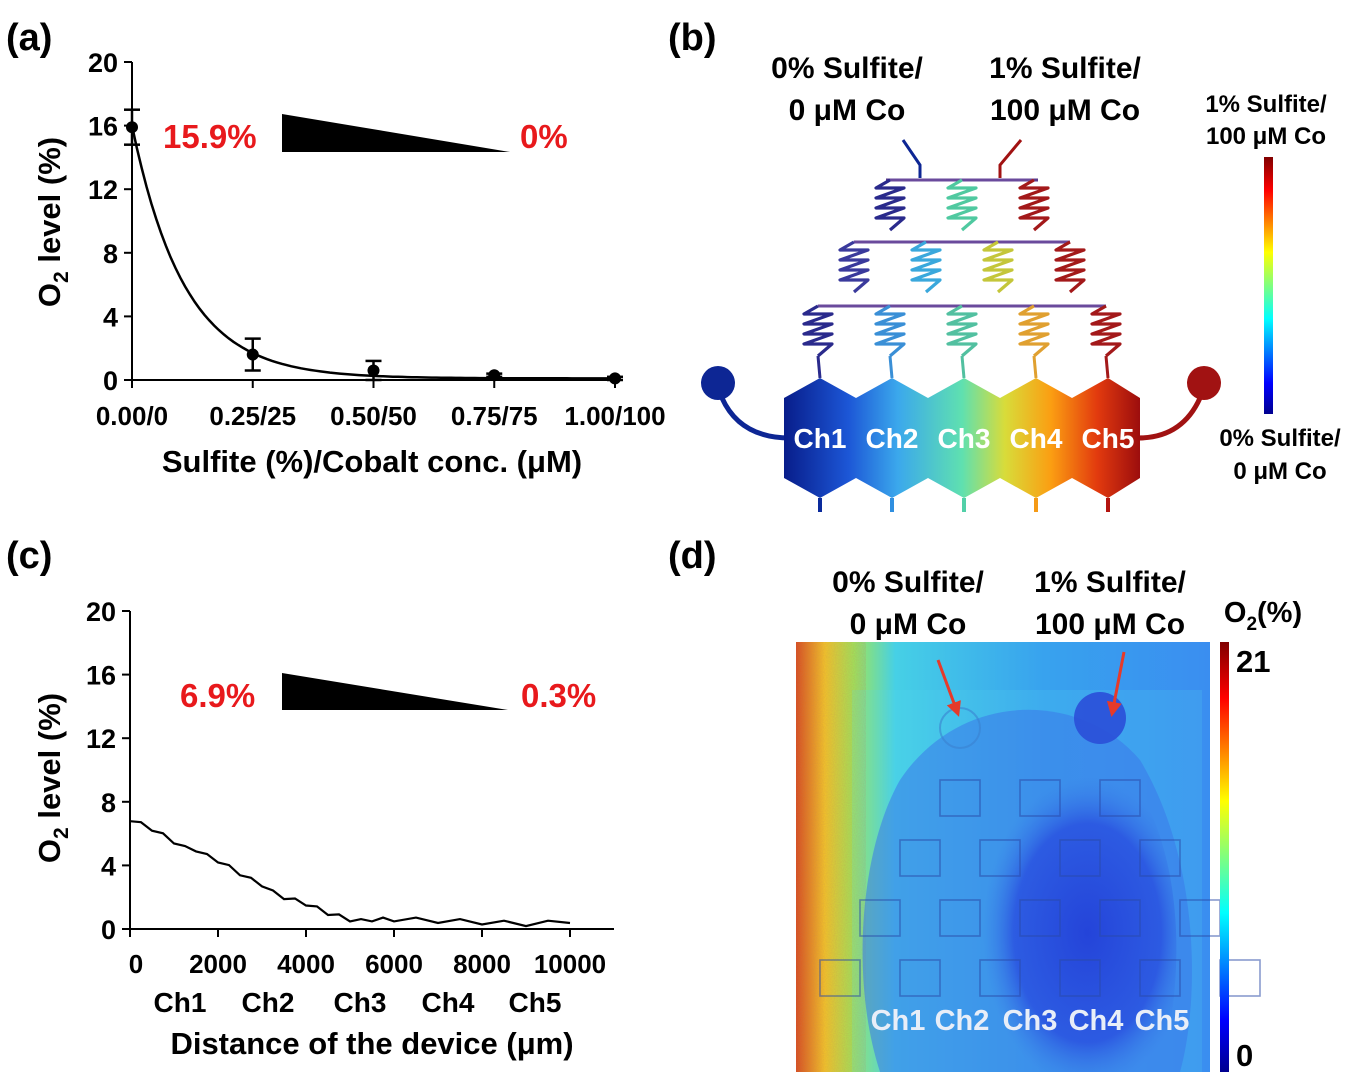 This screenshot has height=1077, width=1360. I want to click on chart-c-gradient-left-label: 6.9%, so click(217, 695).